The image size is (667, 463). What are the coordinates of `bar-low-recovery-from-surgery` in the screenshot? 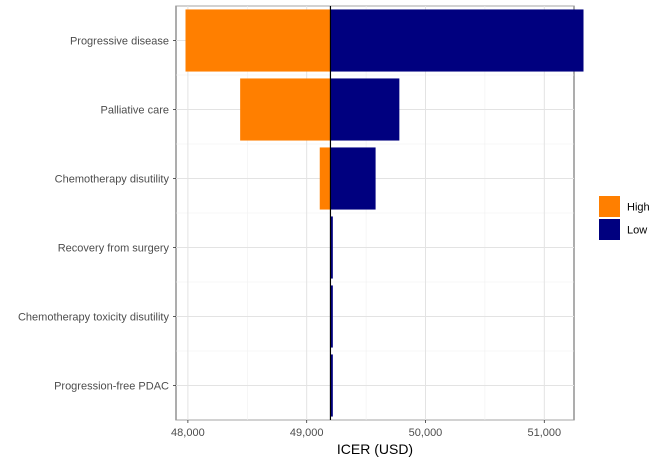 It's located at (331, 247).